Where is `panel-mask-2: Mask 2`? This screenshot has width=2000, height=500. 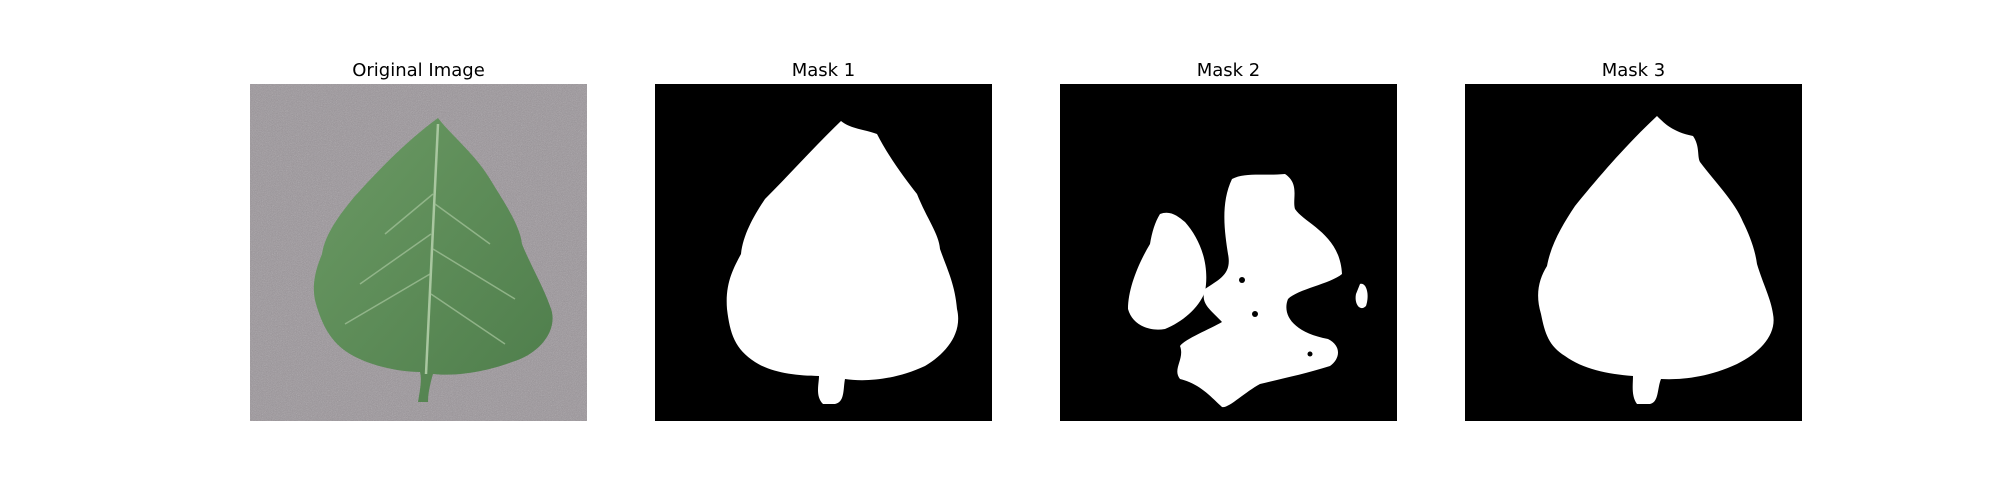
panel-mask-2: Mask 2 is located at coordinates (1228, 239).